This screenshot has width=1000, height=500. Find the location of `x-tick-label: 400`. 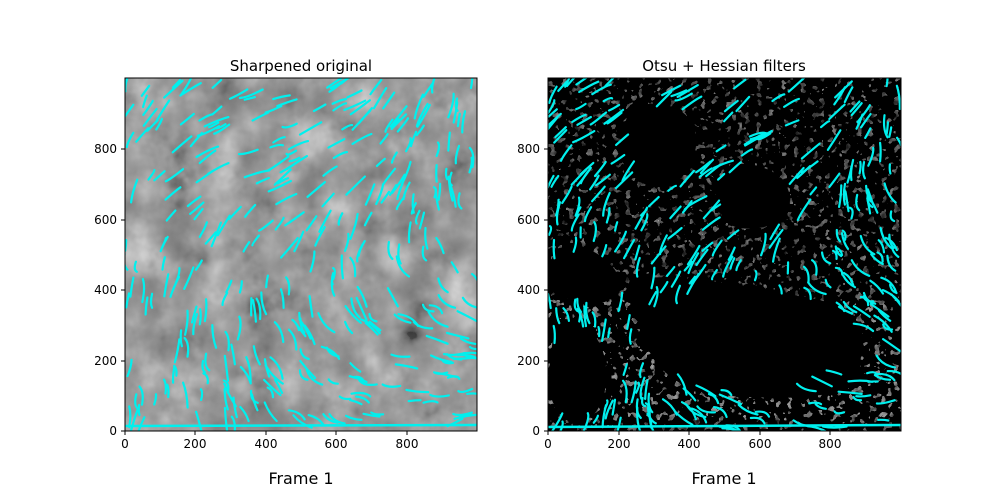

x-tick-label: 400 is located at coordinates (689, 444).